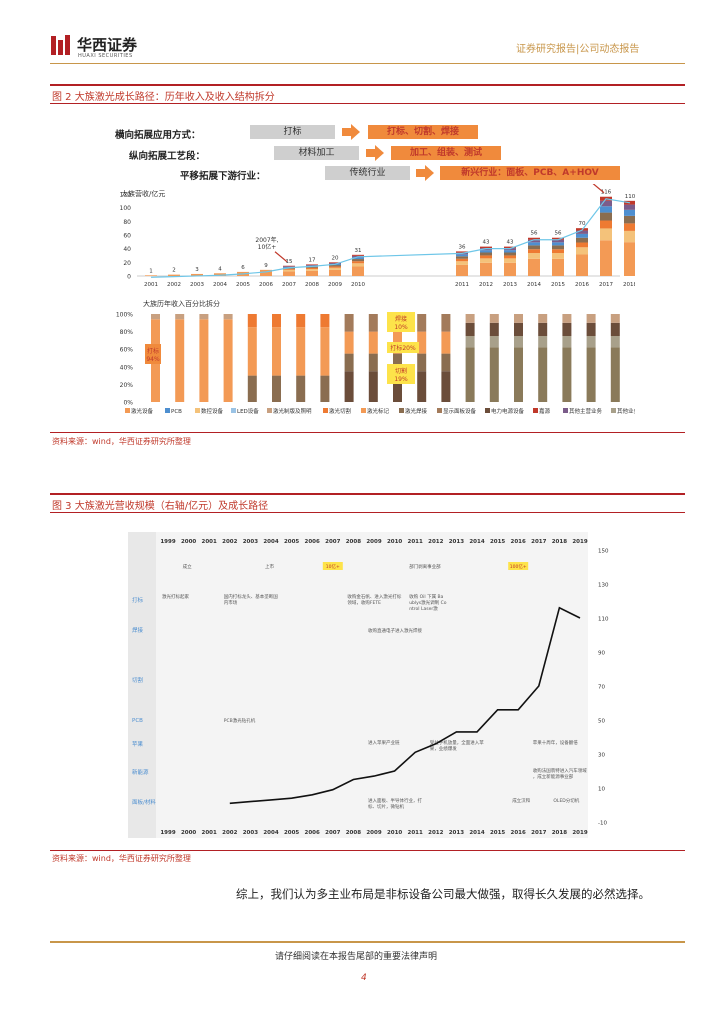  What do you see at coordinates (586, 411) in the screenshot?
I see `pct-legend-label: 其他主营业务` at bounding box center [586, 411].